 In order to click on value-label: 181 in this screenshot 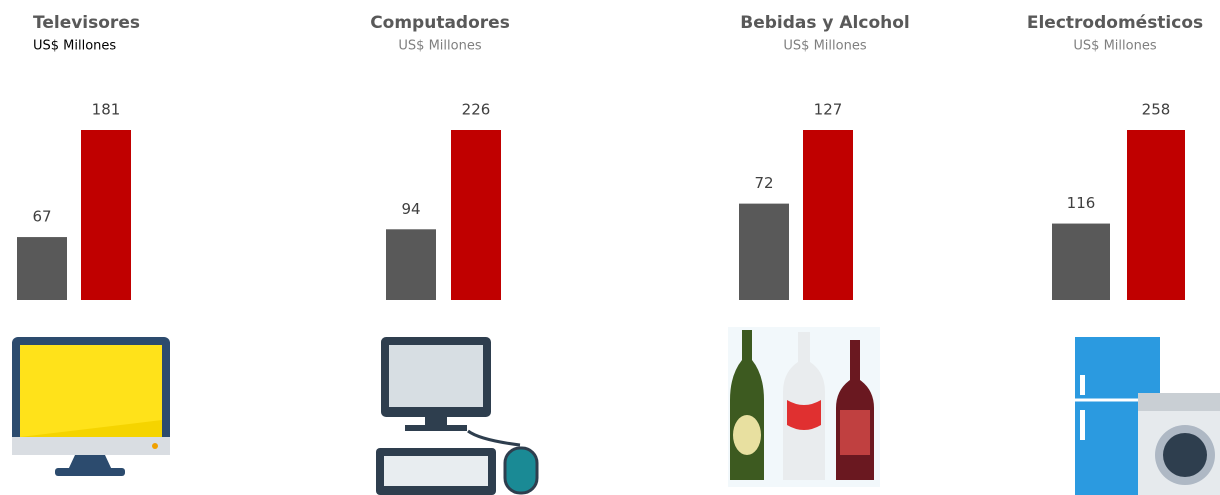, I will do `click(106, 110)`.